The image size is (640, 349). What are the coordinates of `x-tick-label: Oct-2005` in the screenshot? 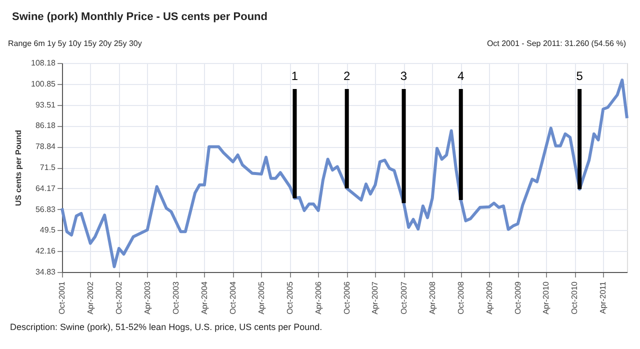 It's located at (289, 297).